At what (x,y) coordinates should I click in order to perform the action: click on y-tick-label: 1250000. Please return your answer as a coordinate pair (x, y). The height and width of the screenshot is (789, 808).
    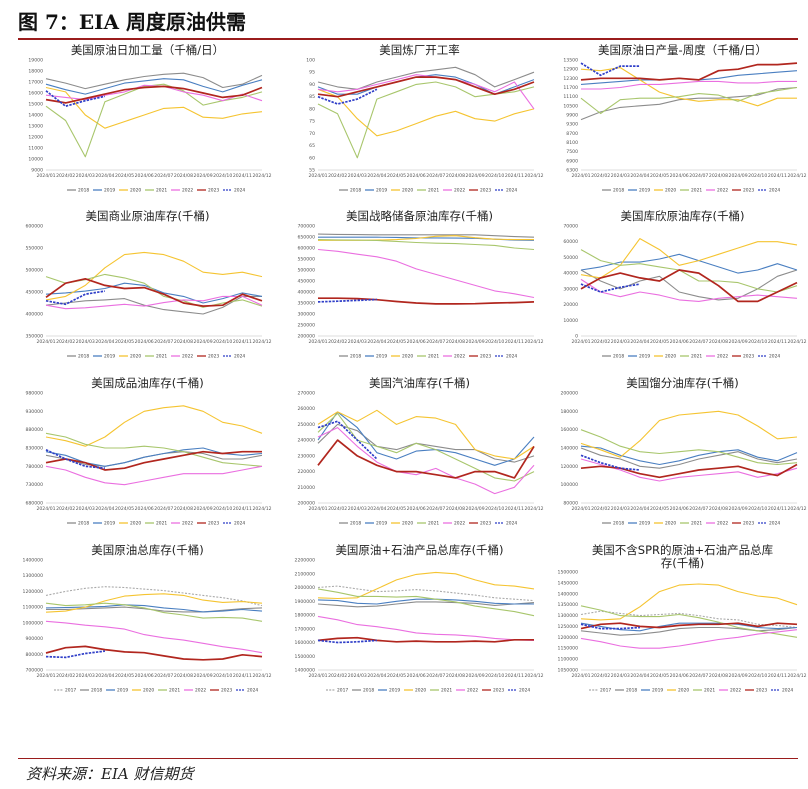
    Looking at the image, I should click on (568, 627).